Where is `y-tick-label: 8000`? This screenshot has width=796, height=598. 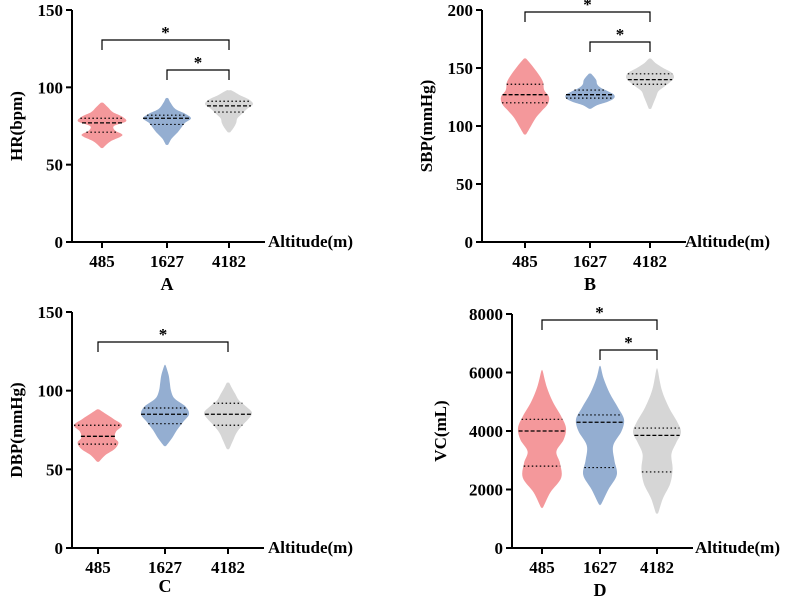
y-tick-label: 8000 is located at coordinates (486, 314).